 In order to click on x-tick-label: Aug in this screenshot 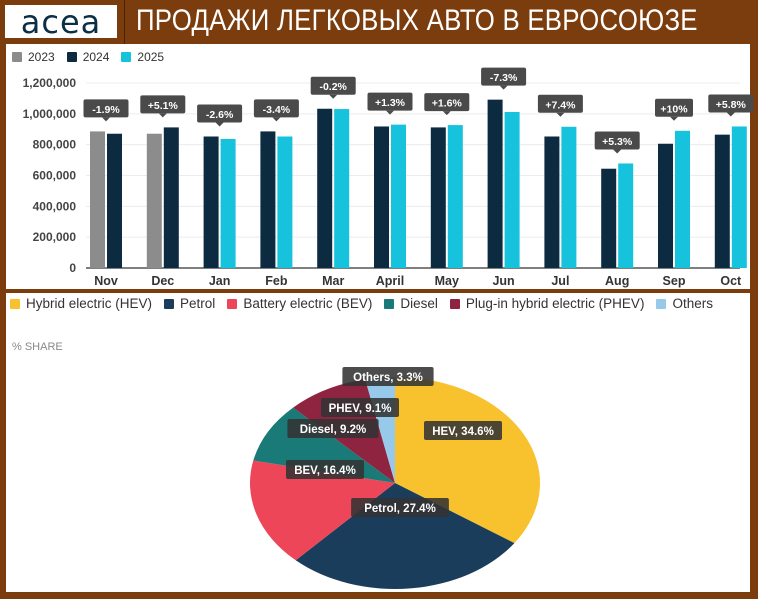, I will do `click(617, 281)`.